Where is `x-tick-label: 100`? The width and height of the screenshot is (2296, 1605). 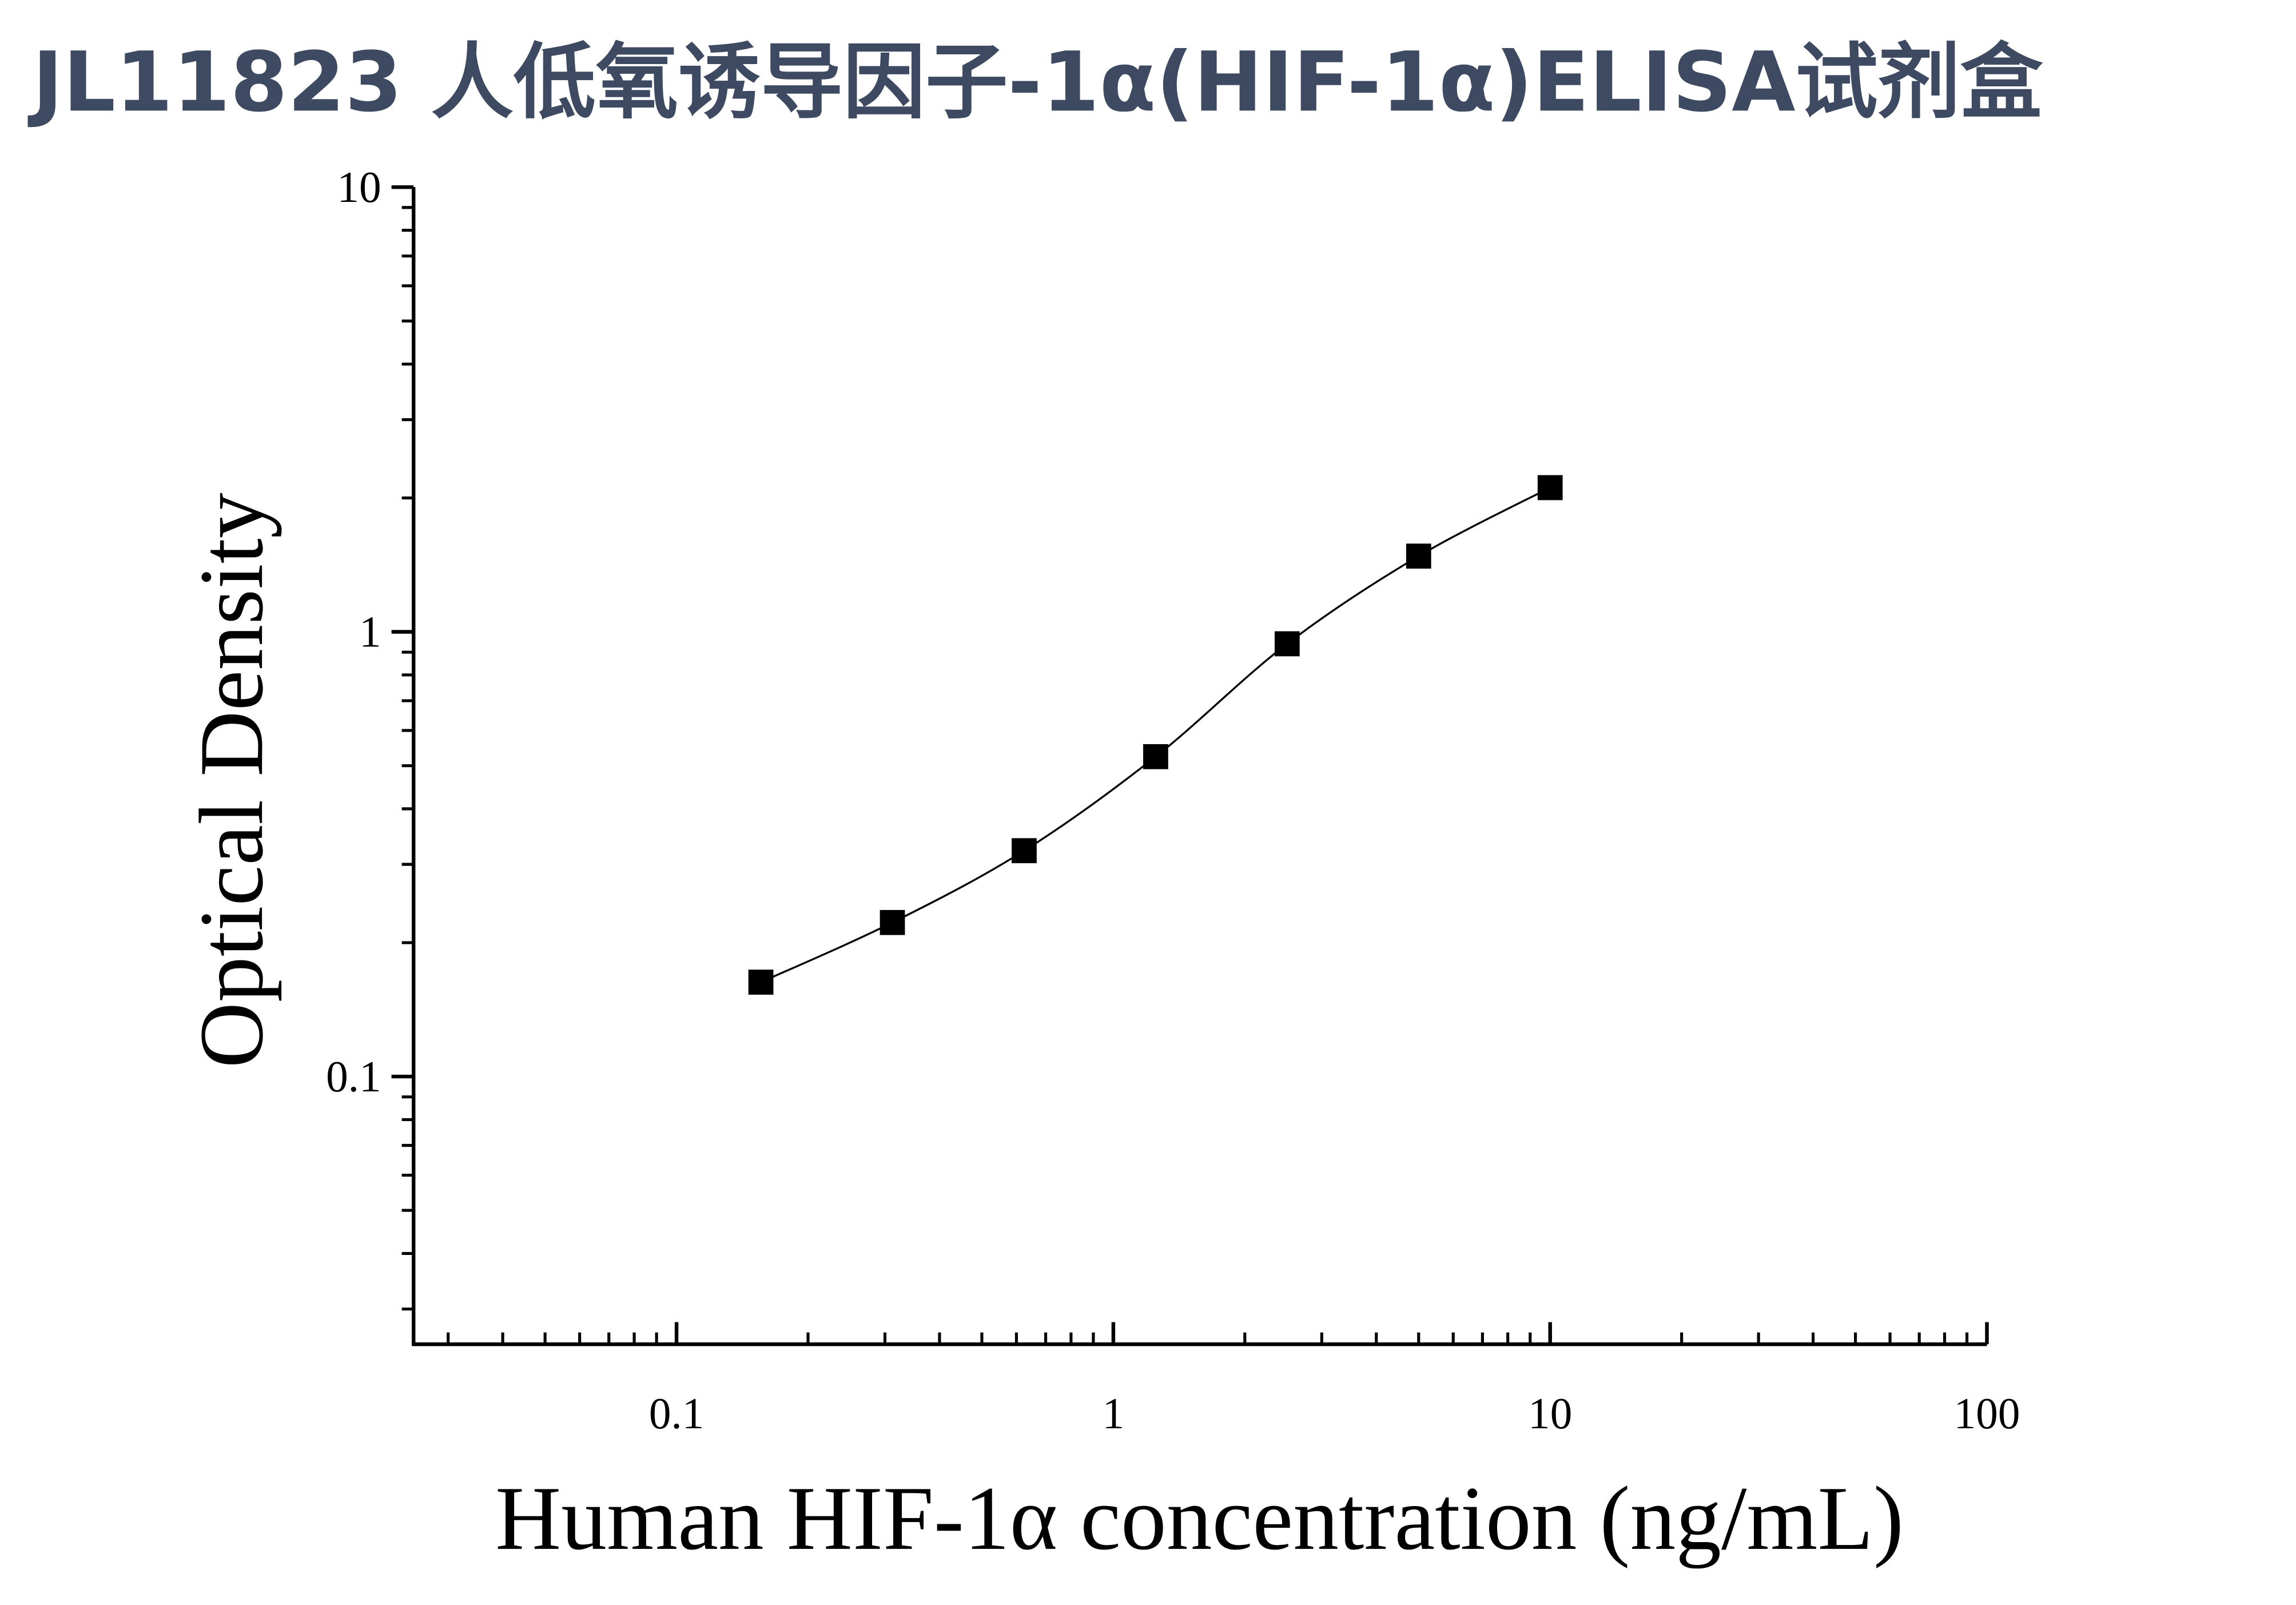 x-tick-label: 100 is located at coordinates (1987, 1413).